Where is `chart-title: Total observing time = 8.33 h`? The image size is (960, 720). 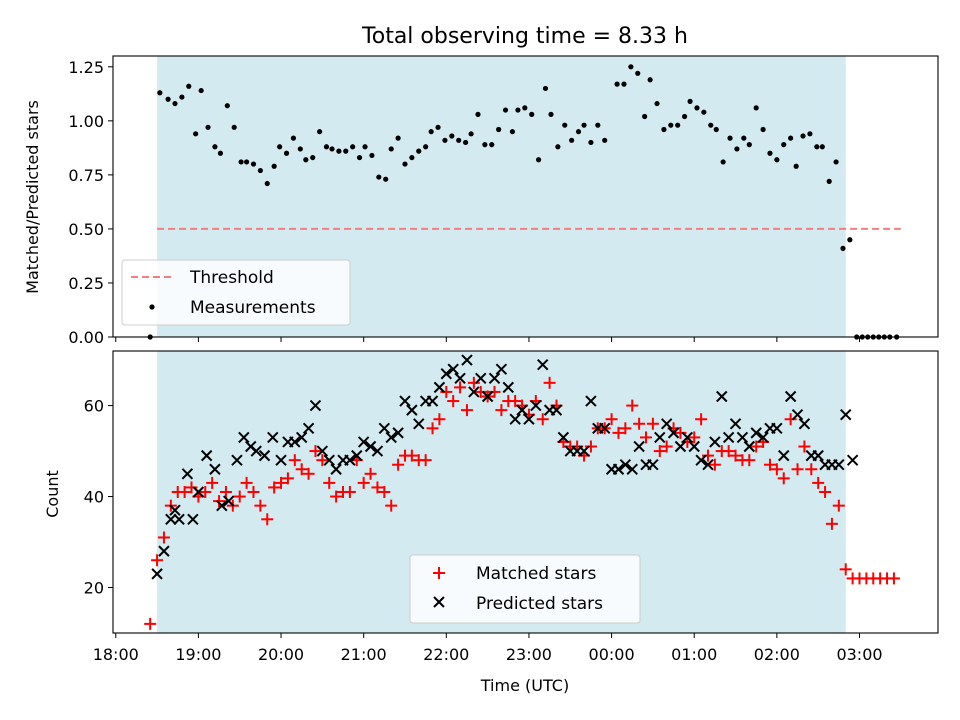
chart-title: Total observing time = 8.33 h is located at coordinates (524, 36).